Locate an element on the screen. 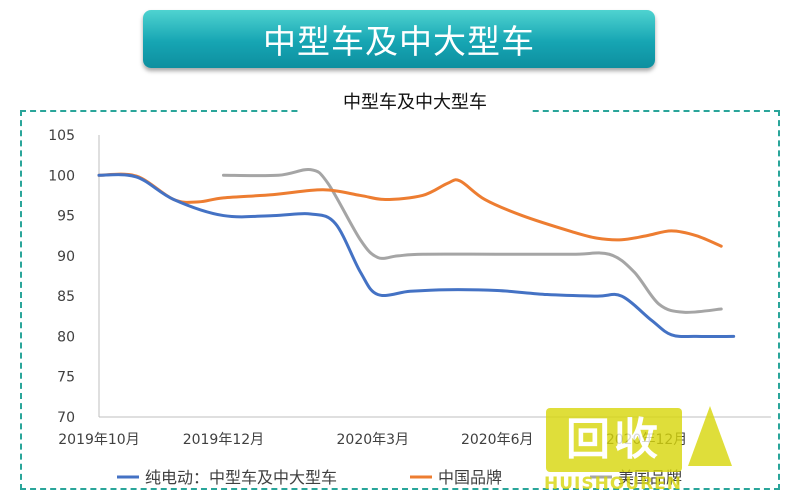 This screenshot has height=500, width=800. chart-title: 中型车及中大型车 is located at coordinates (415, 103).